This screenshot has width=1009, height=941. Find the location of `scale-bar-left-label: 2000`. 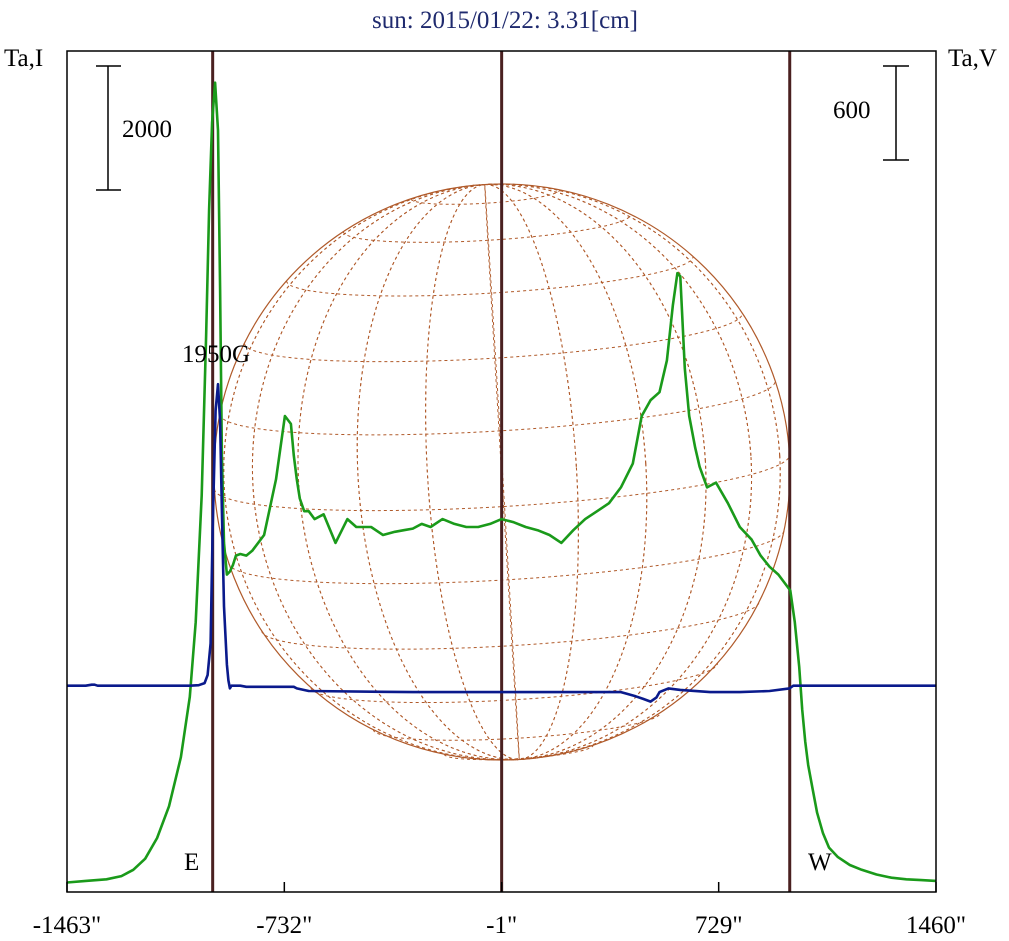

scale-bar-left-label: 2000 is located at coordinates (147, 129).